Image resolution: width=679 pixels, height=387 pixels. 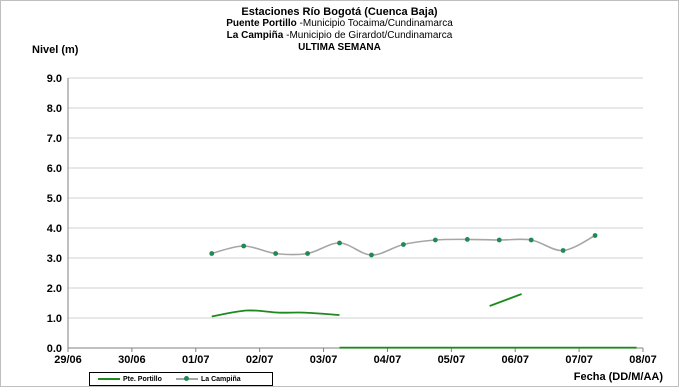 What do you see at coordinates (54, 349) in the screenshot?
I see `y-tick-label: 0.0` at bounding box center [54, 349].